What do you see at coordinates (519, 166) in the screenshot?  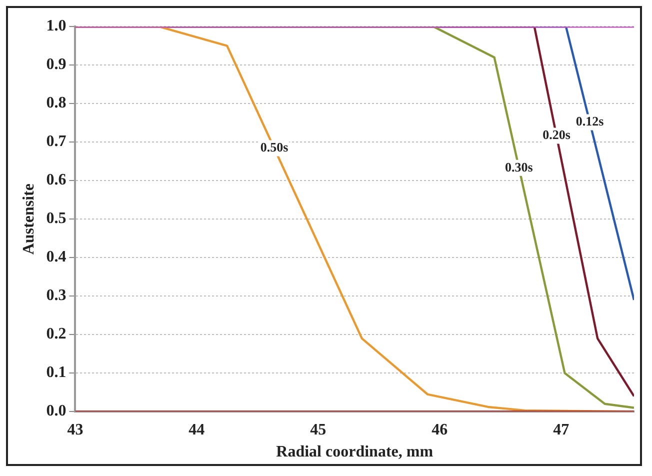 I see `series-label: 0.30s` at bounding box center [519, 166].